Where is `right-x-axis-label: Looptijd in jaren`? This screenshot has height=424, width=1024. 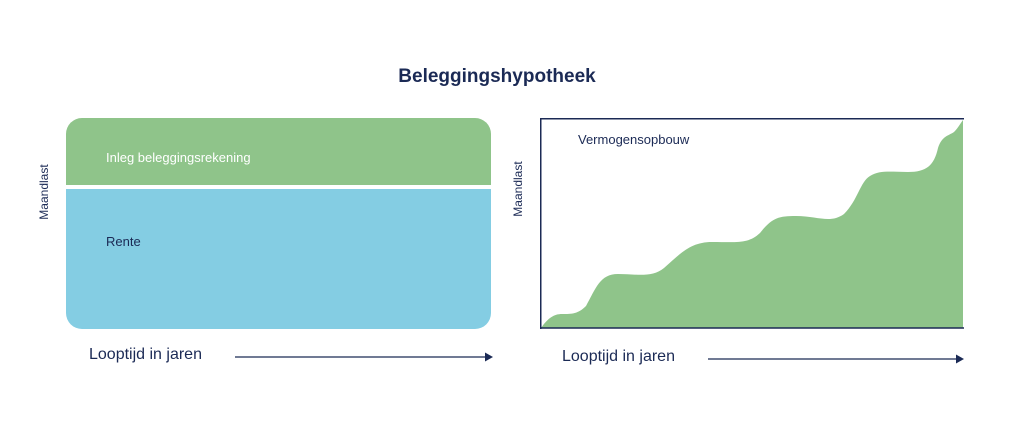 right-x-axis-label: Looptijd in jaren is located at coordinates (618, 356).